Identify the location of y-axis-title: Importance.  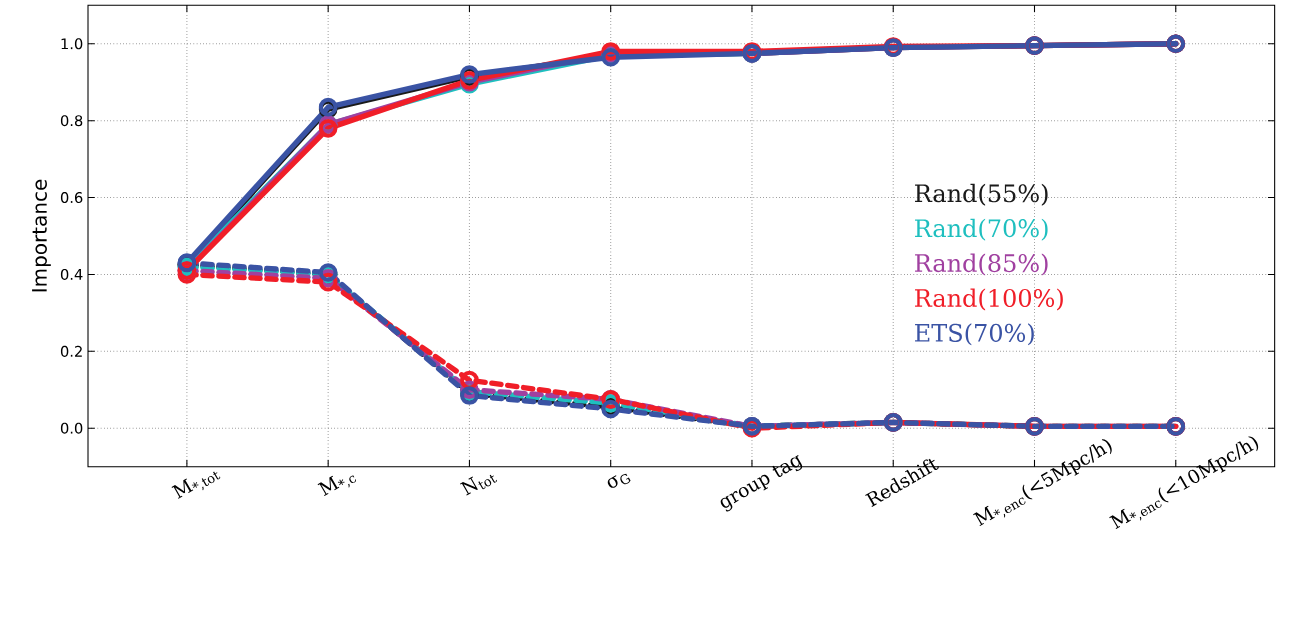
(41, 235).